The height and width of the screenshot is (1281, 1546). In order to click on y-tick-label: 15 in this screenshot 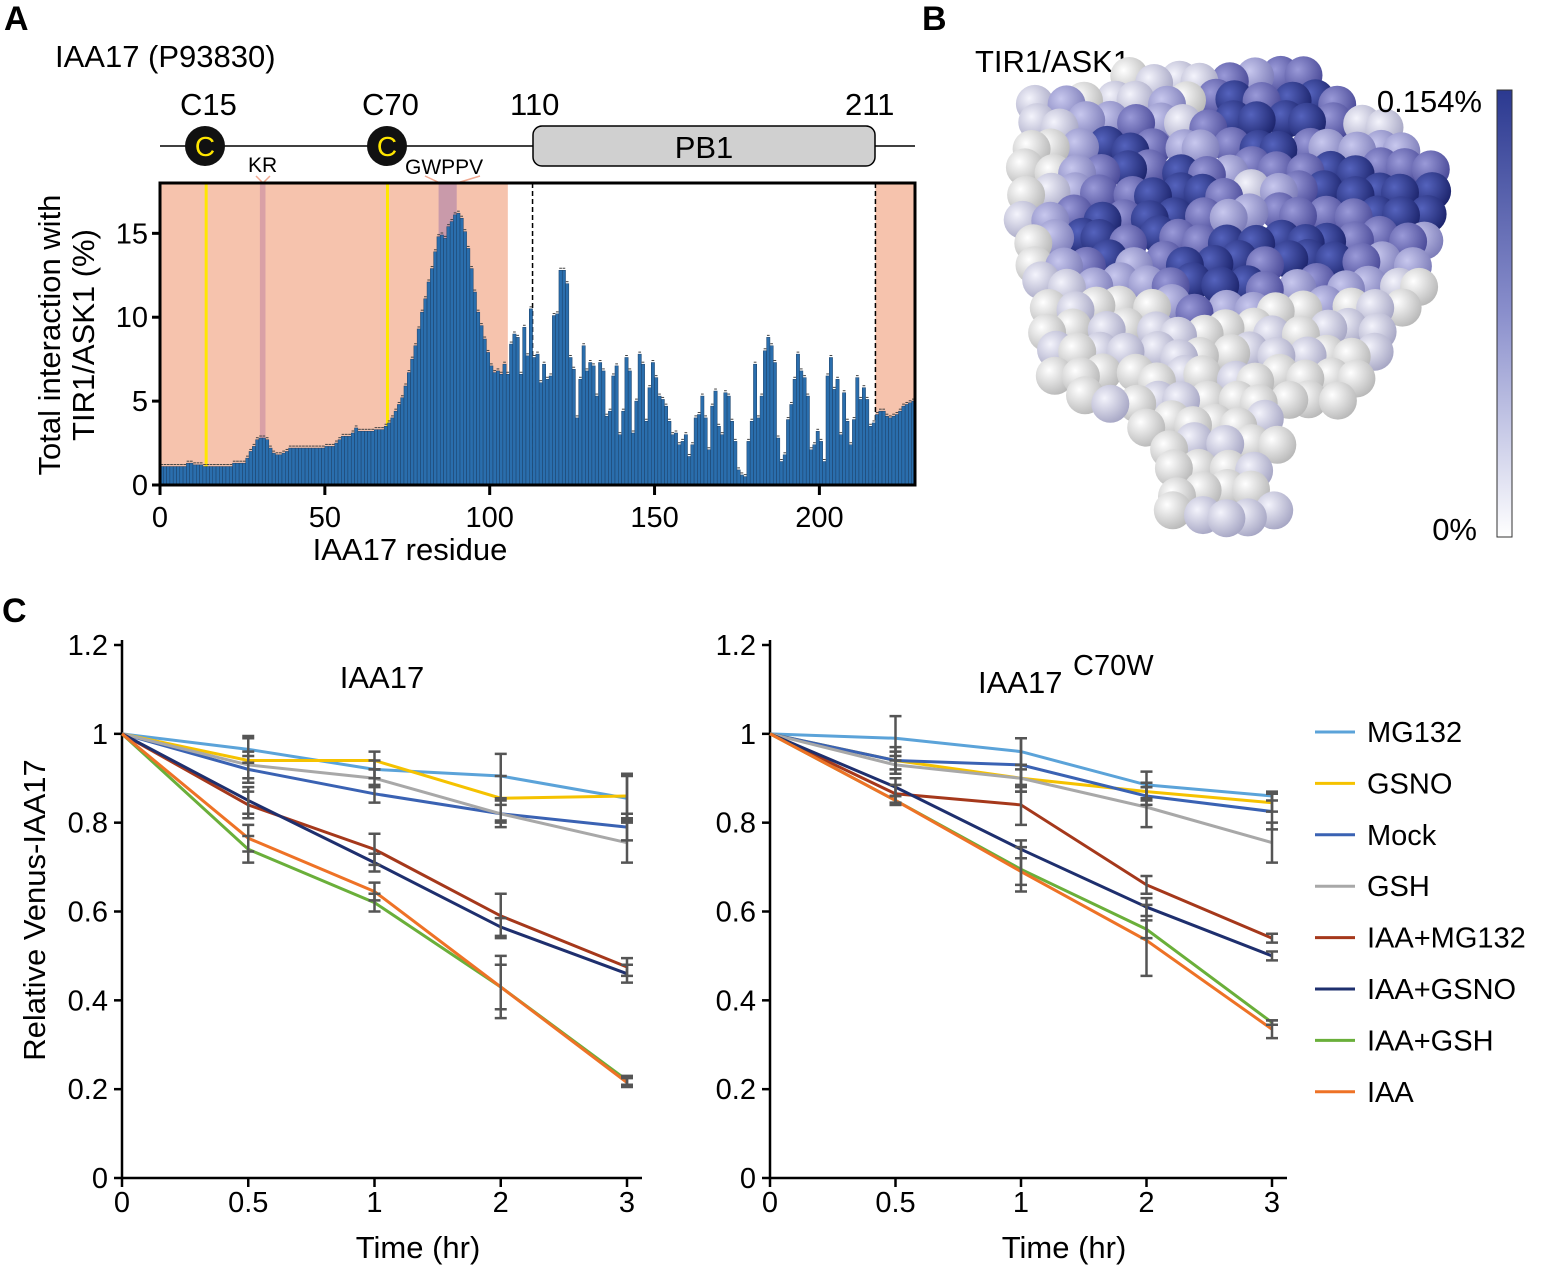, I will do `click(132, 234)`.